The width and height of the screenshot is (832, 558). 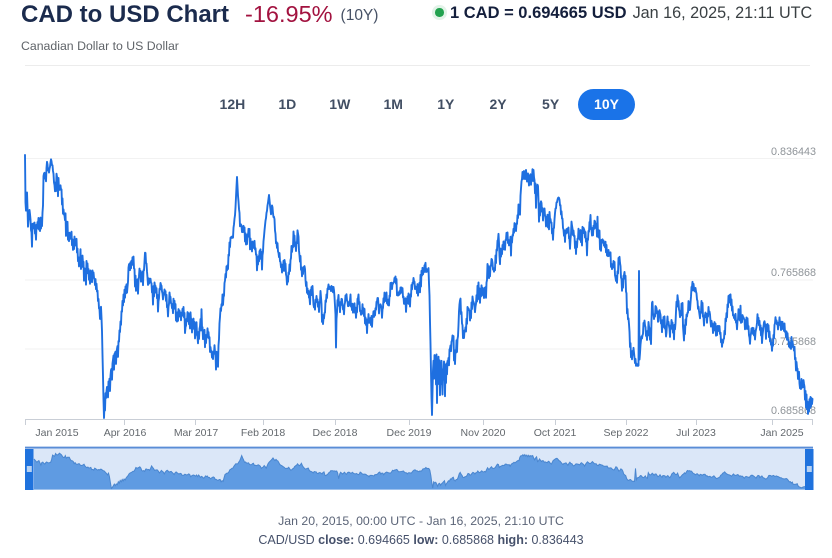 I want to click on svg-text: Sep 2022, so click(x=626, y=433).